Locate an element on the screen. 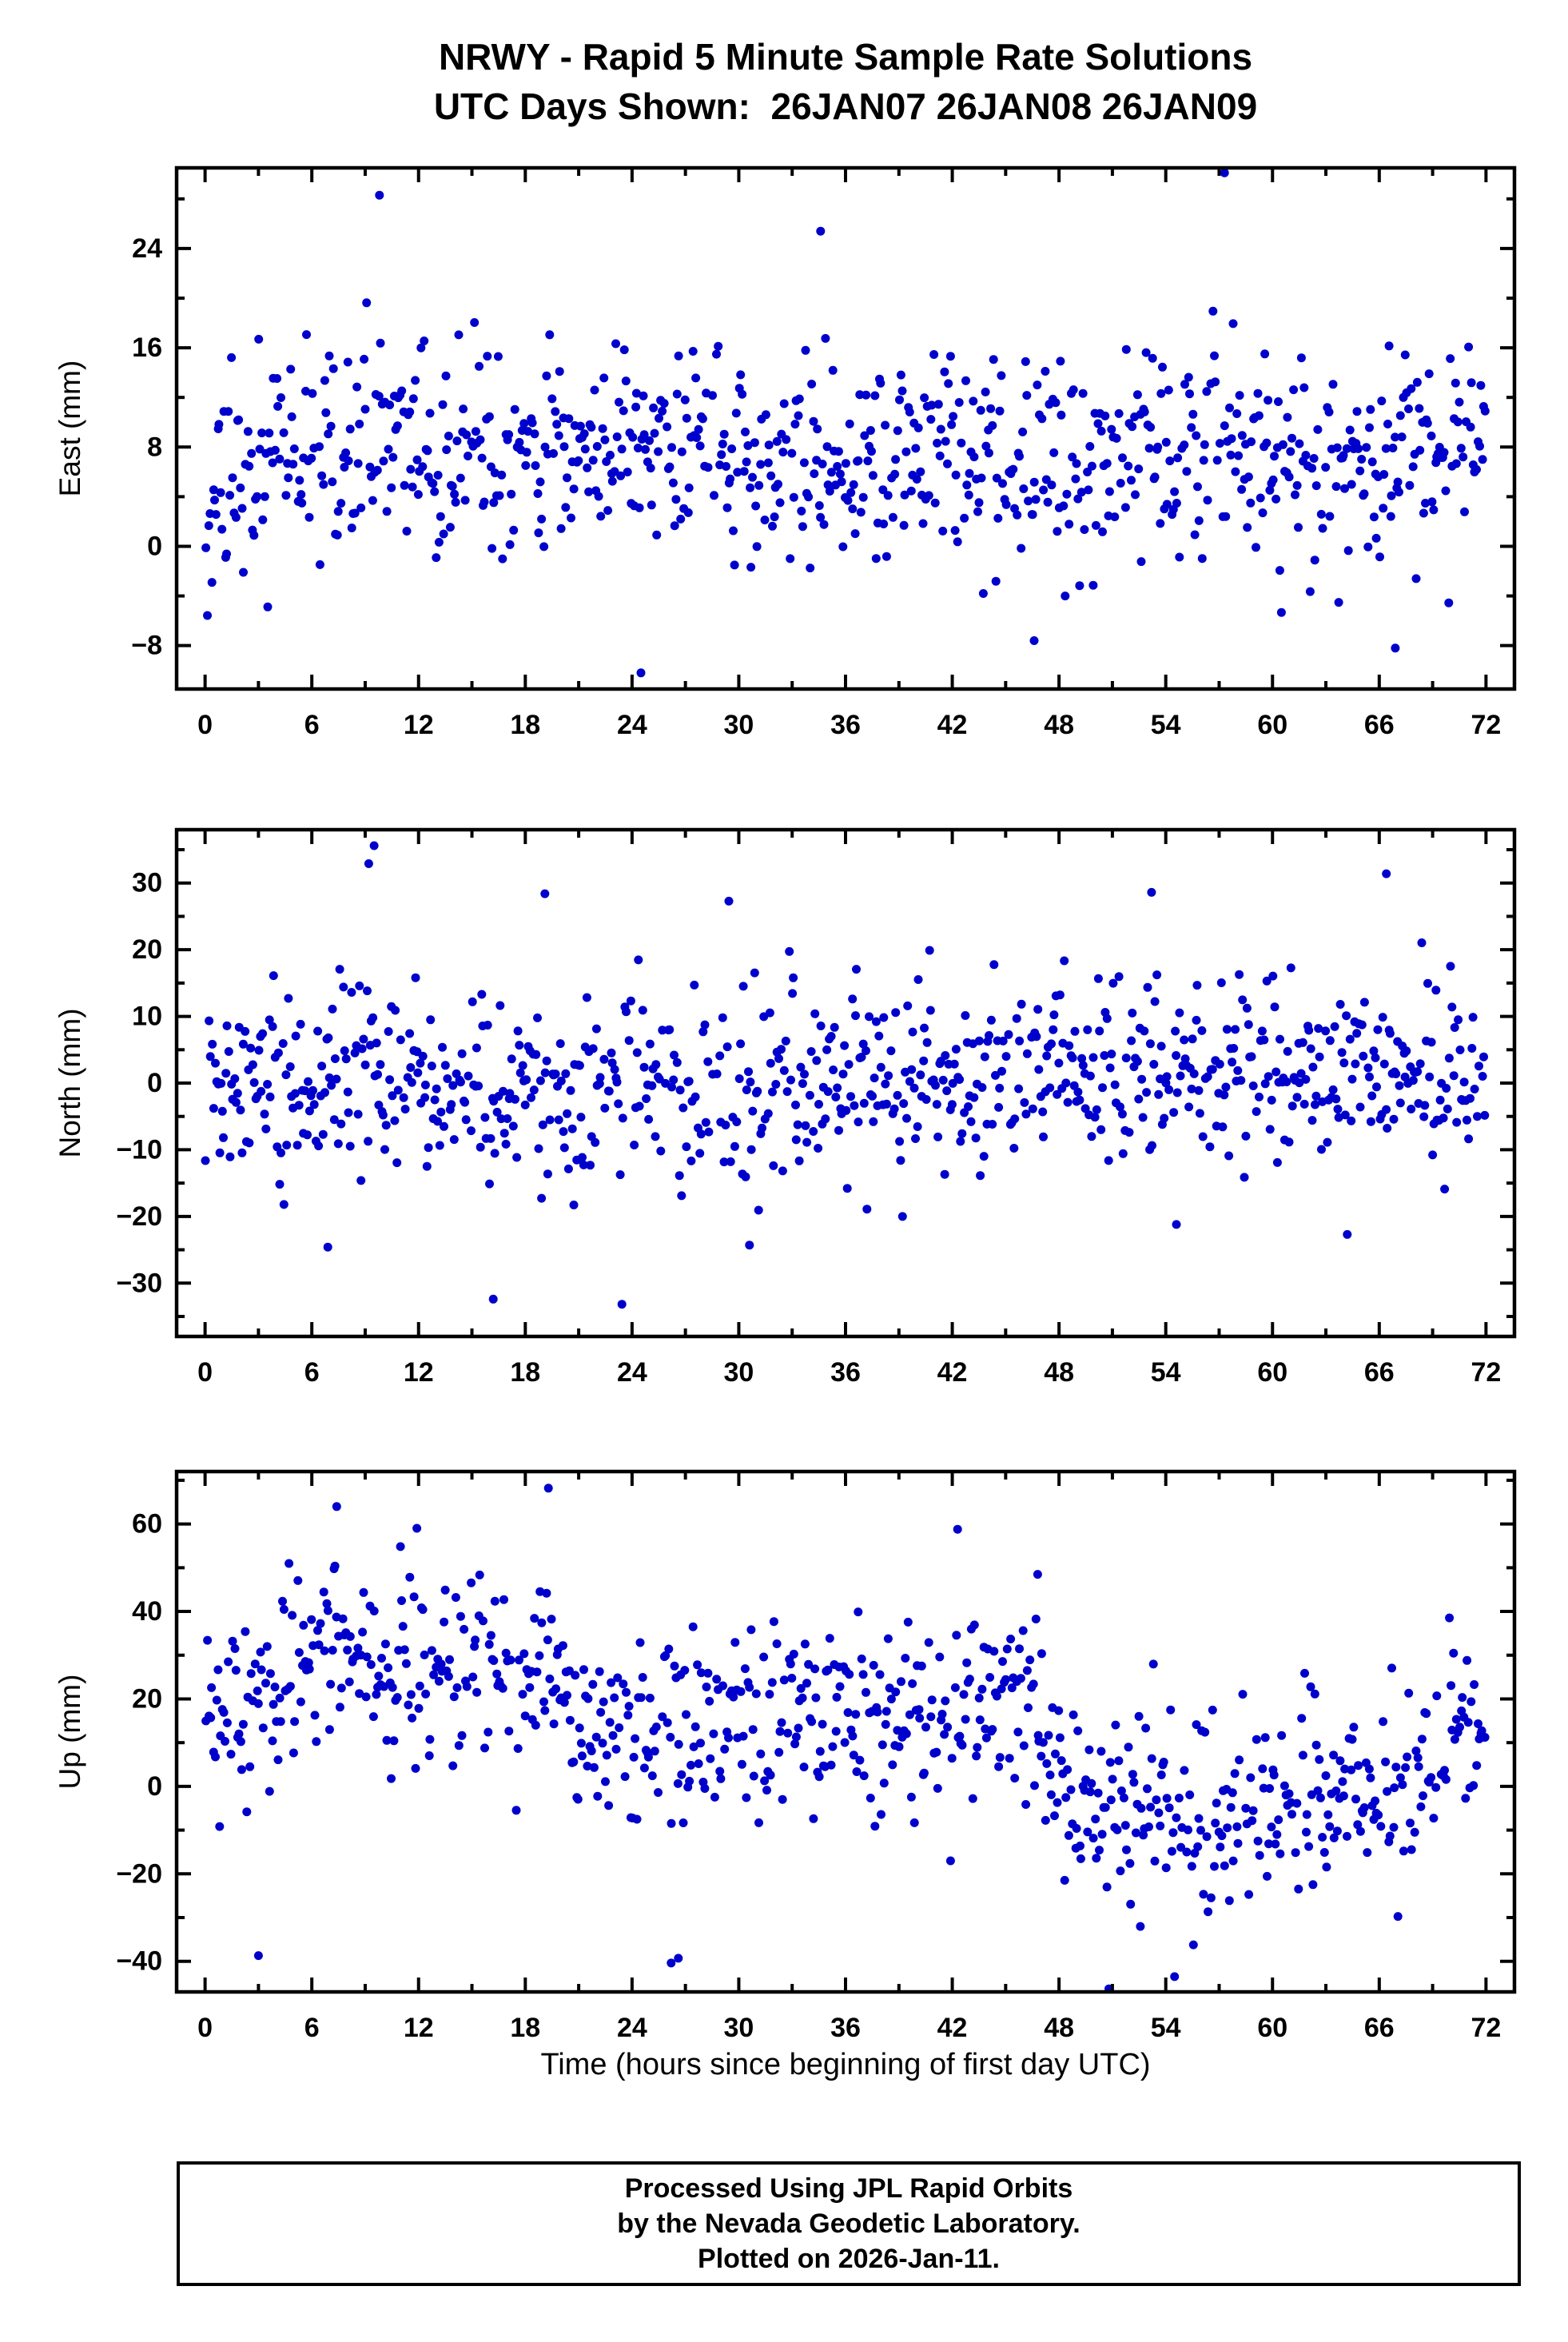  x-tick-label: 54 is located at coordinates (1166, 725).